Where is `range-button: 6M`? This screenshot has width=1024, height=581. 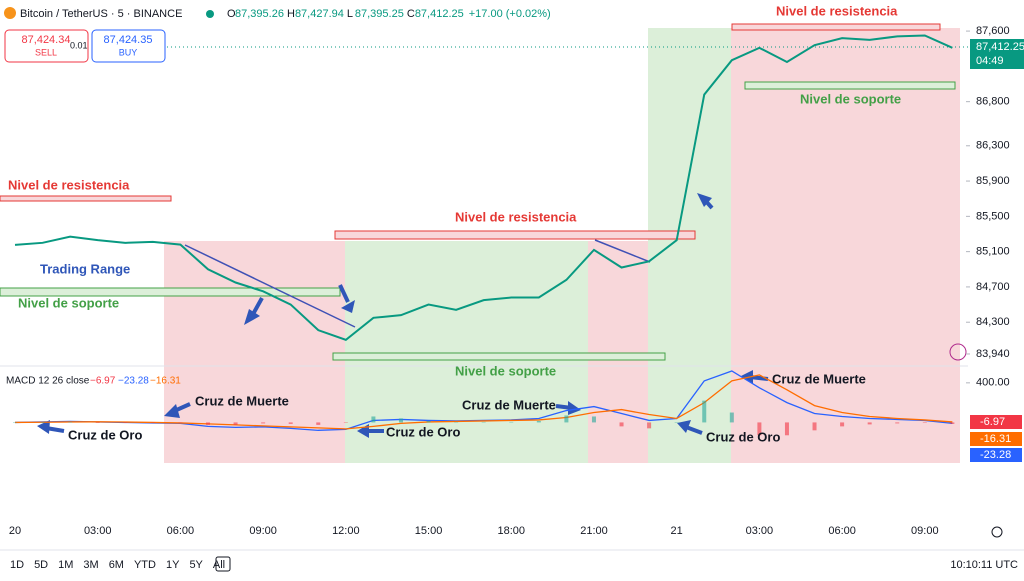 range-button: 6M is located at coordinates (116, 565).